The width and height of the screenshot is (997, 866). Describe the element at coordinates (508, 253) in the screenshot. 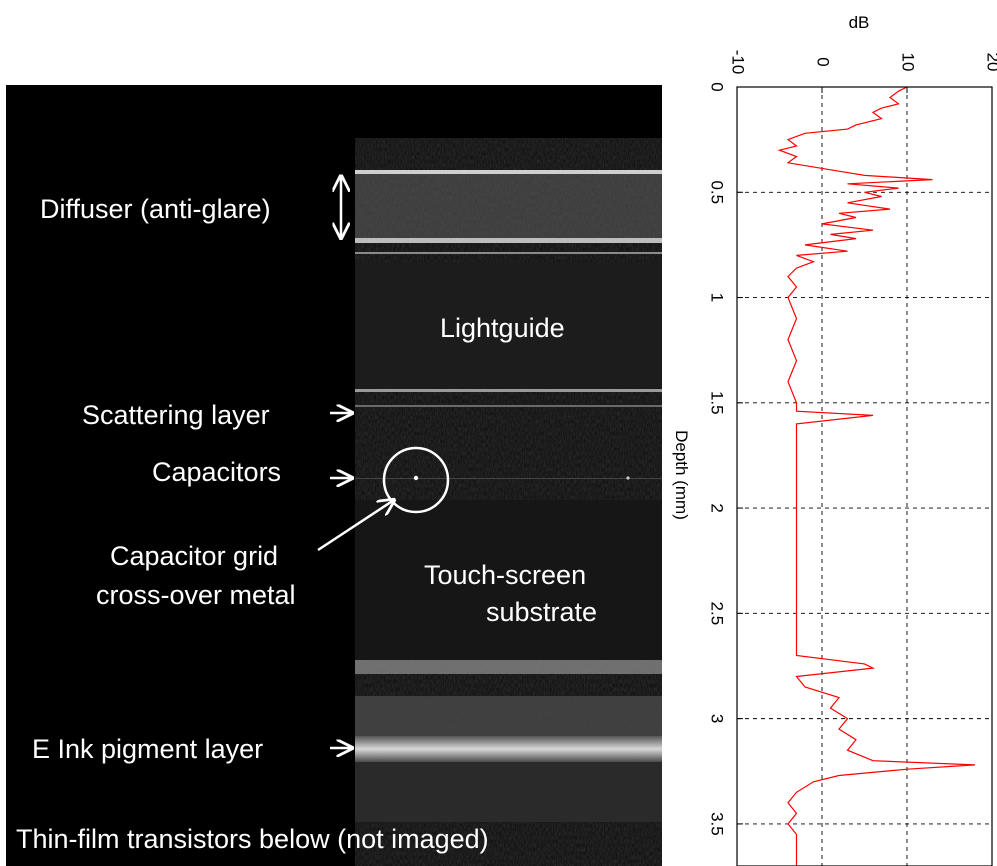

I see `diffuser-faint-line` at that location.